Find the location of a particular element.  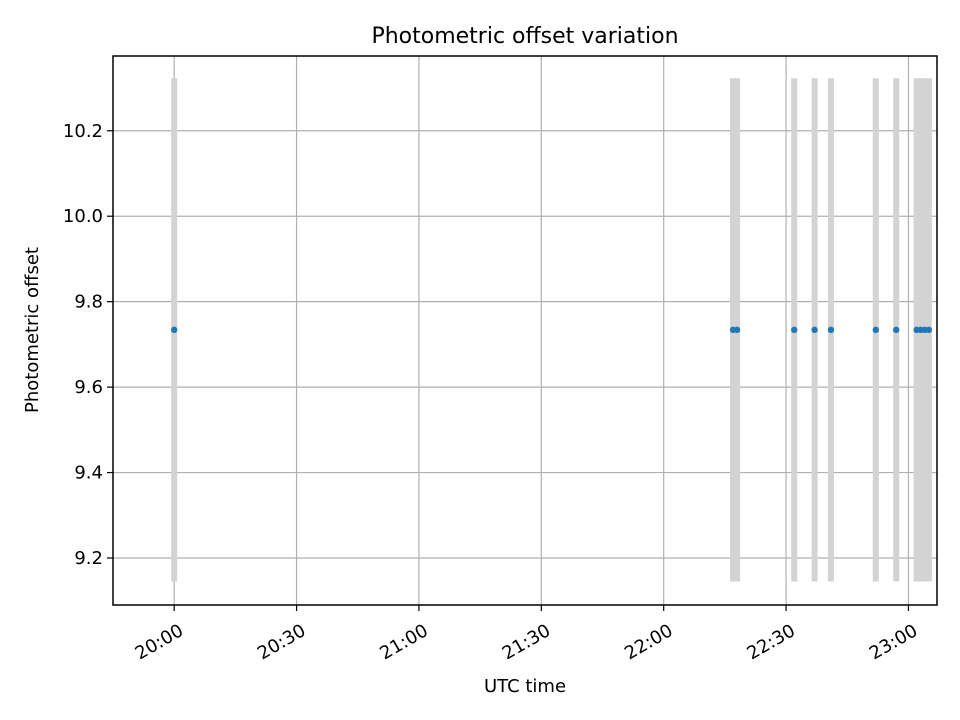

y-tick-label: 9.2 is located at coordinates (88, 558).